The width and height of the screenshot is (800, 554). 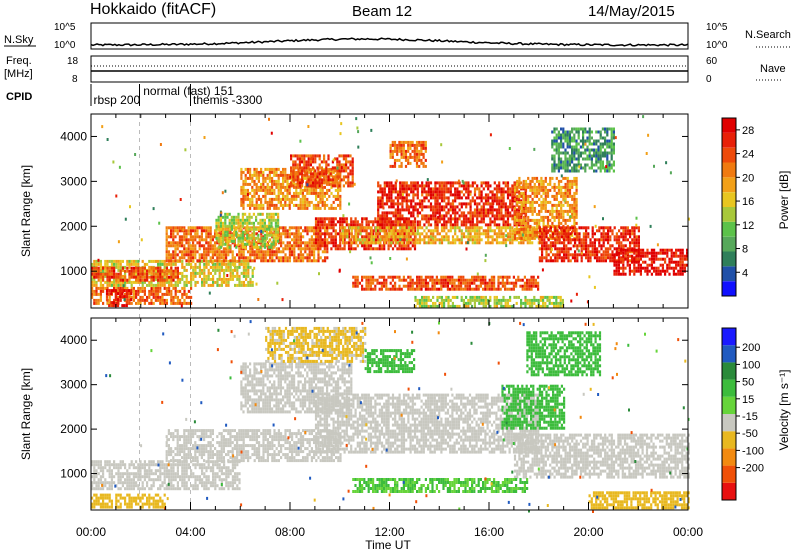 I want to click on freq-tick-bottom: 8, so click(x=75, y=79).